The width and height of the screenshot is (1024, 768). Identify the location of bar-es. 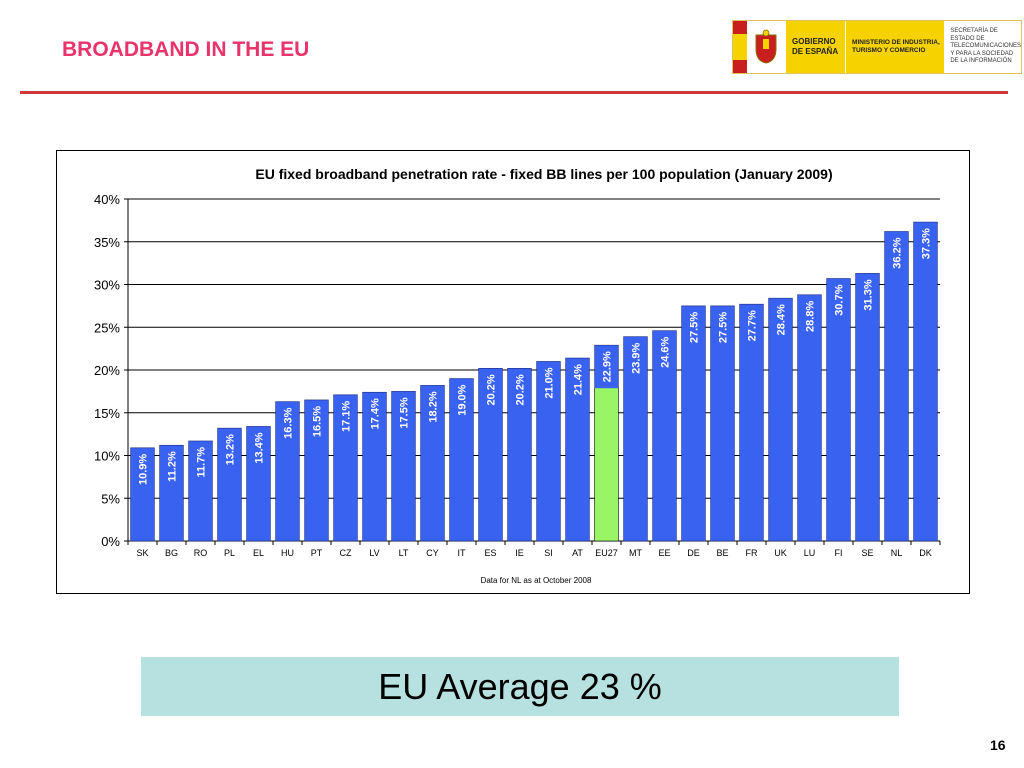
(490, 454).